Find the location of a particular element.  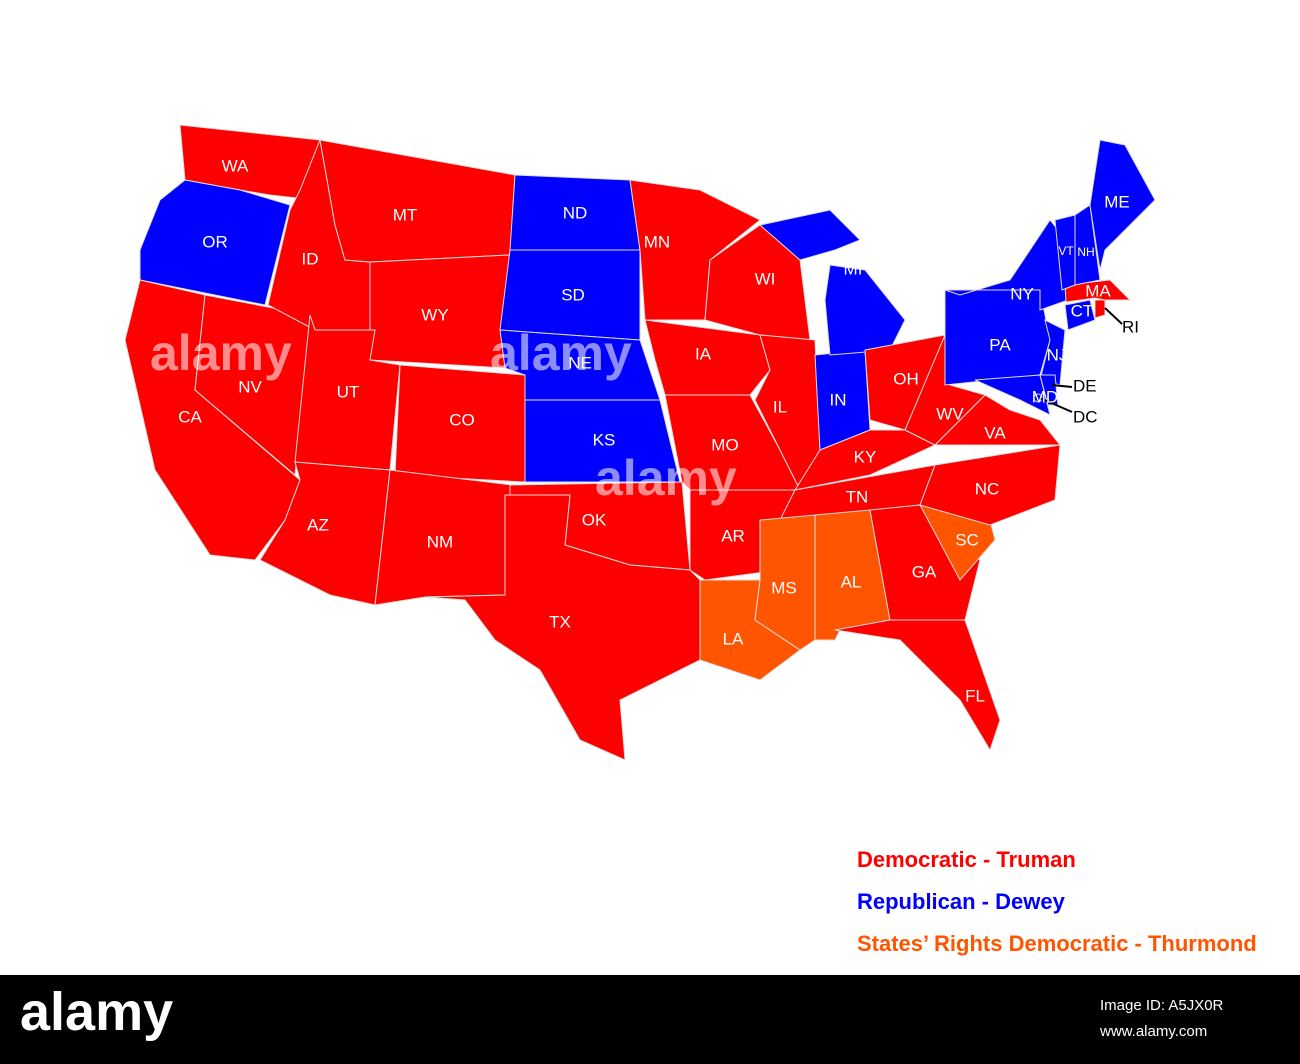

state-label: TN is located at coordinates (857, 496).